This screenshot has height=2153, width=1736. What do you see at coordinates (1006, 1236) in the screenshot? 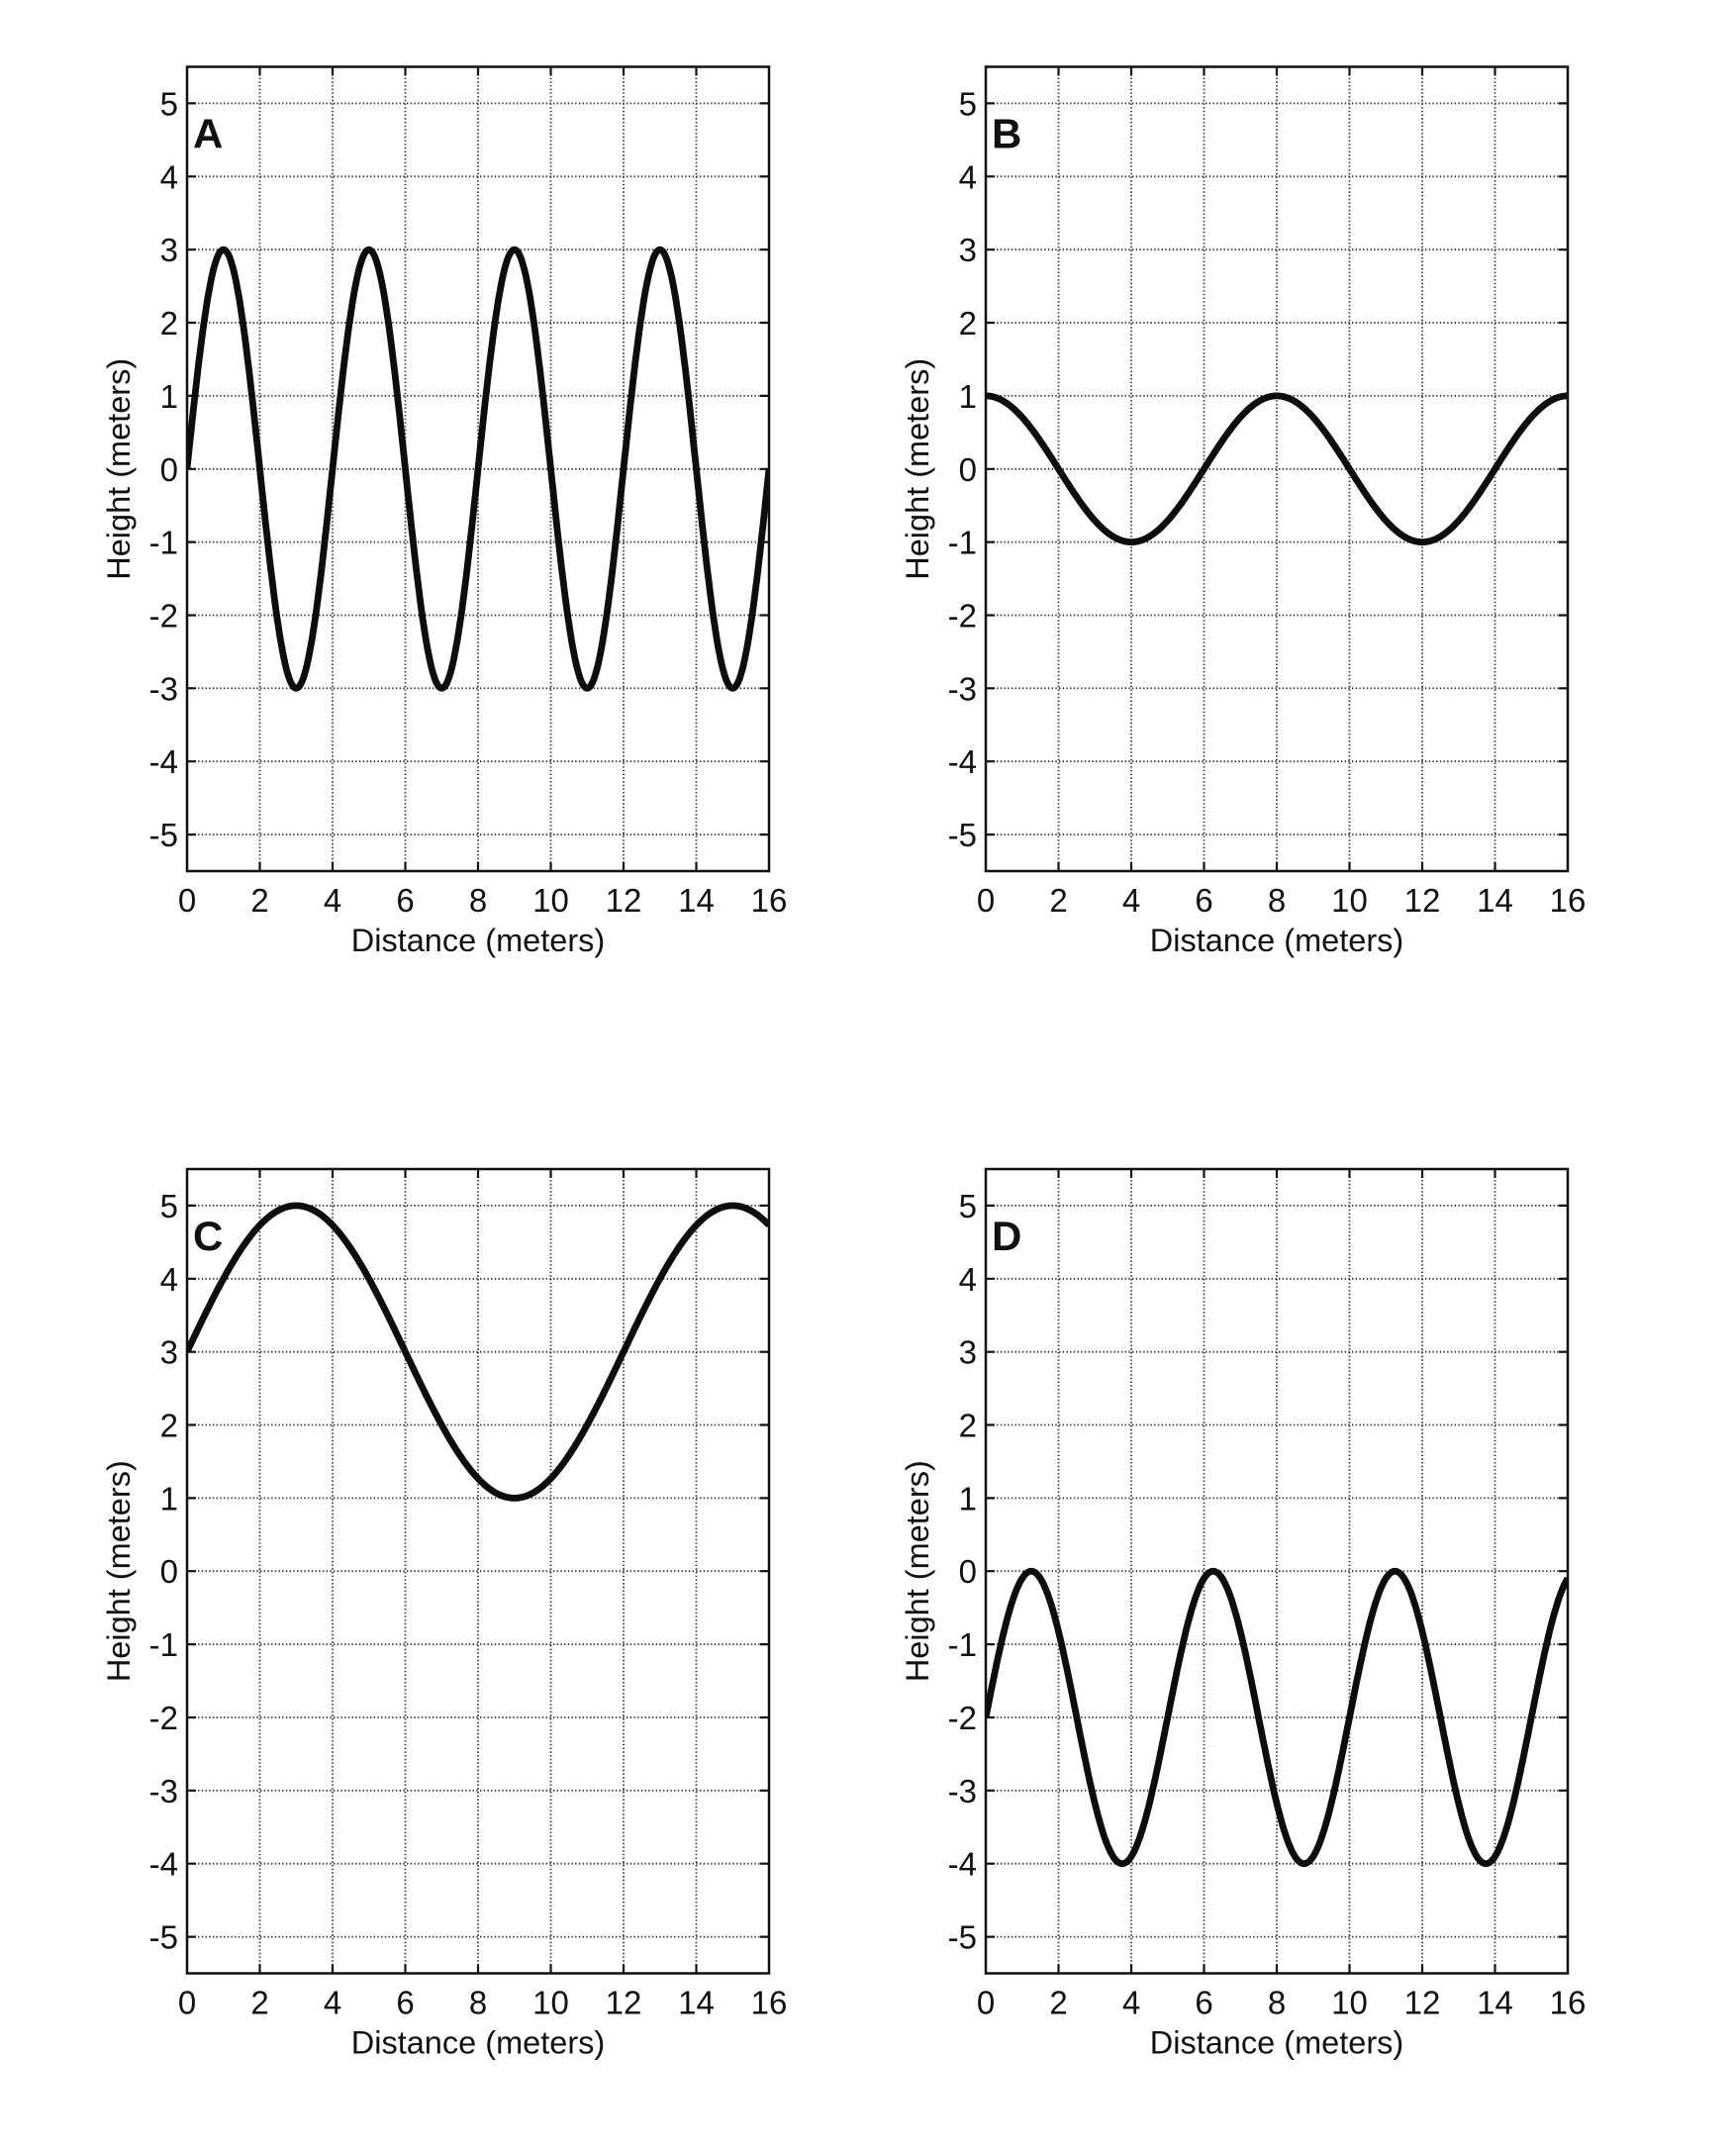
I see `svg-text: D` at bounding box center [1006, 1236].